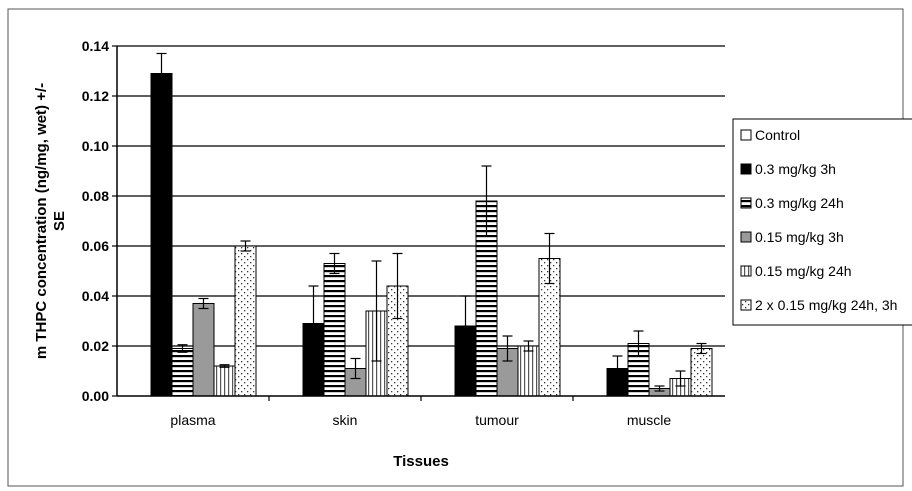  I want to click on y-tick-label: 0.10, so click(95, 146).